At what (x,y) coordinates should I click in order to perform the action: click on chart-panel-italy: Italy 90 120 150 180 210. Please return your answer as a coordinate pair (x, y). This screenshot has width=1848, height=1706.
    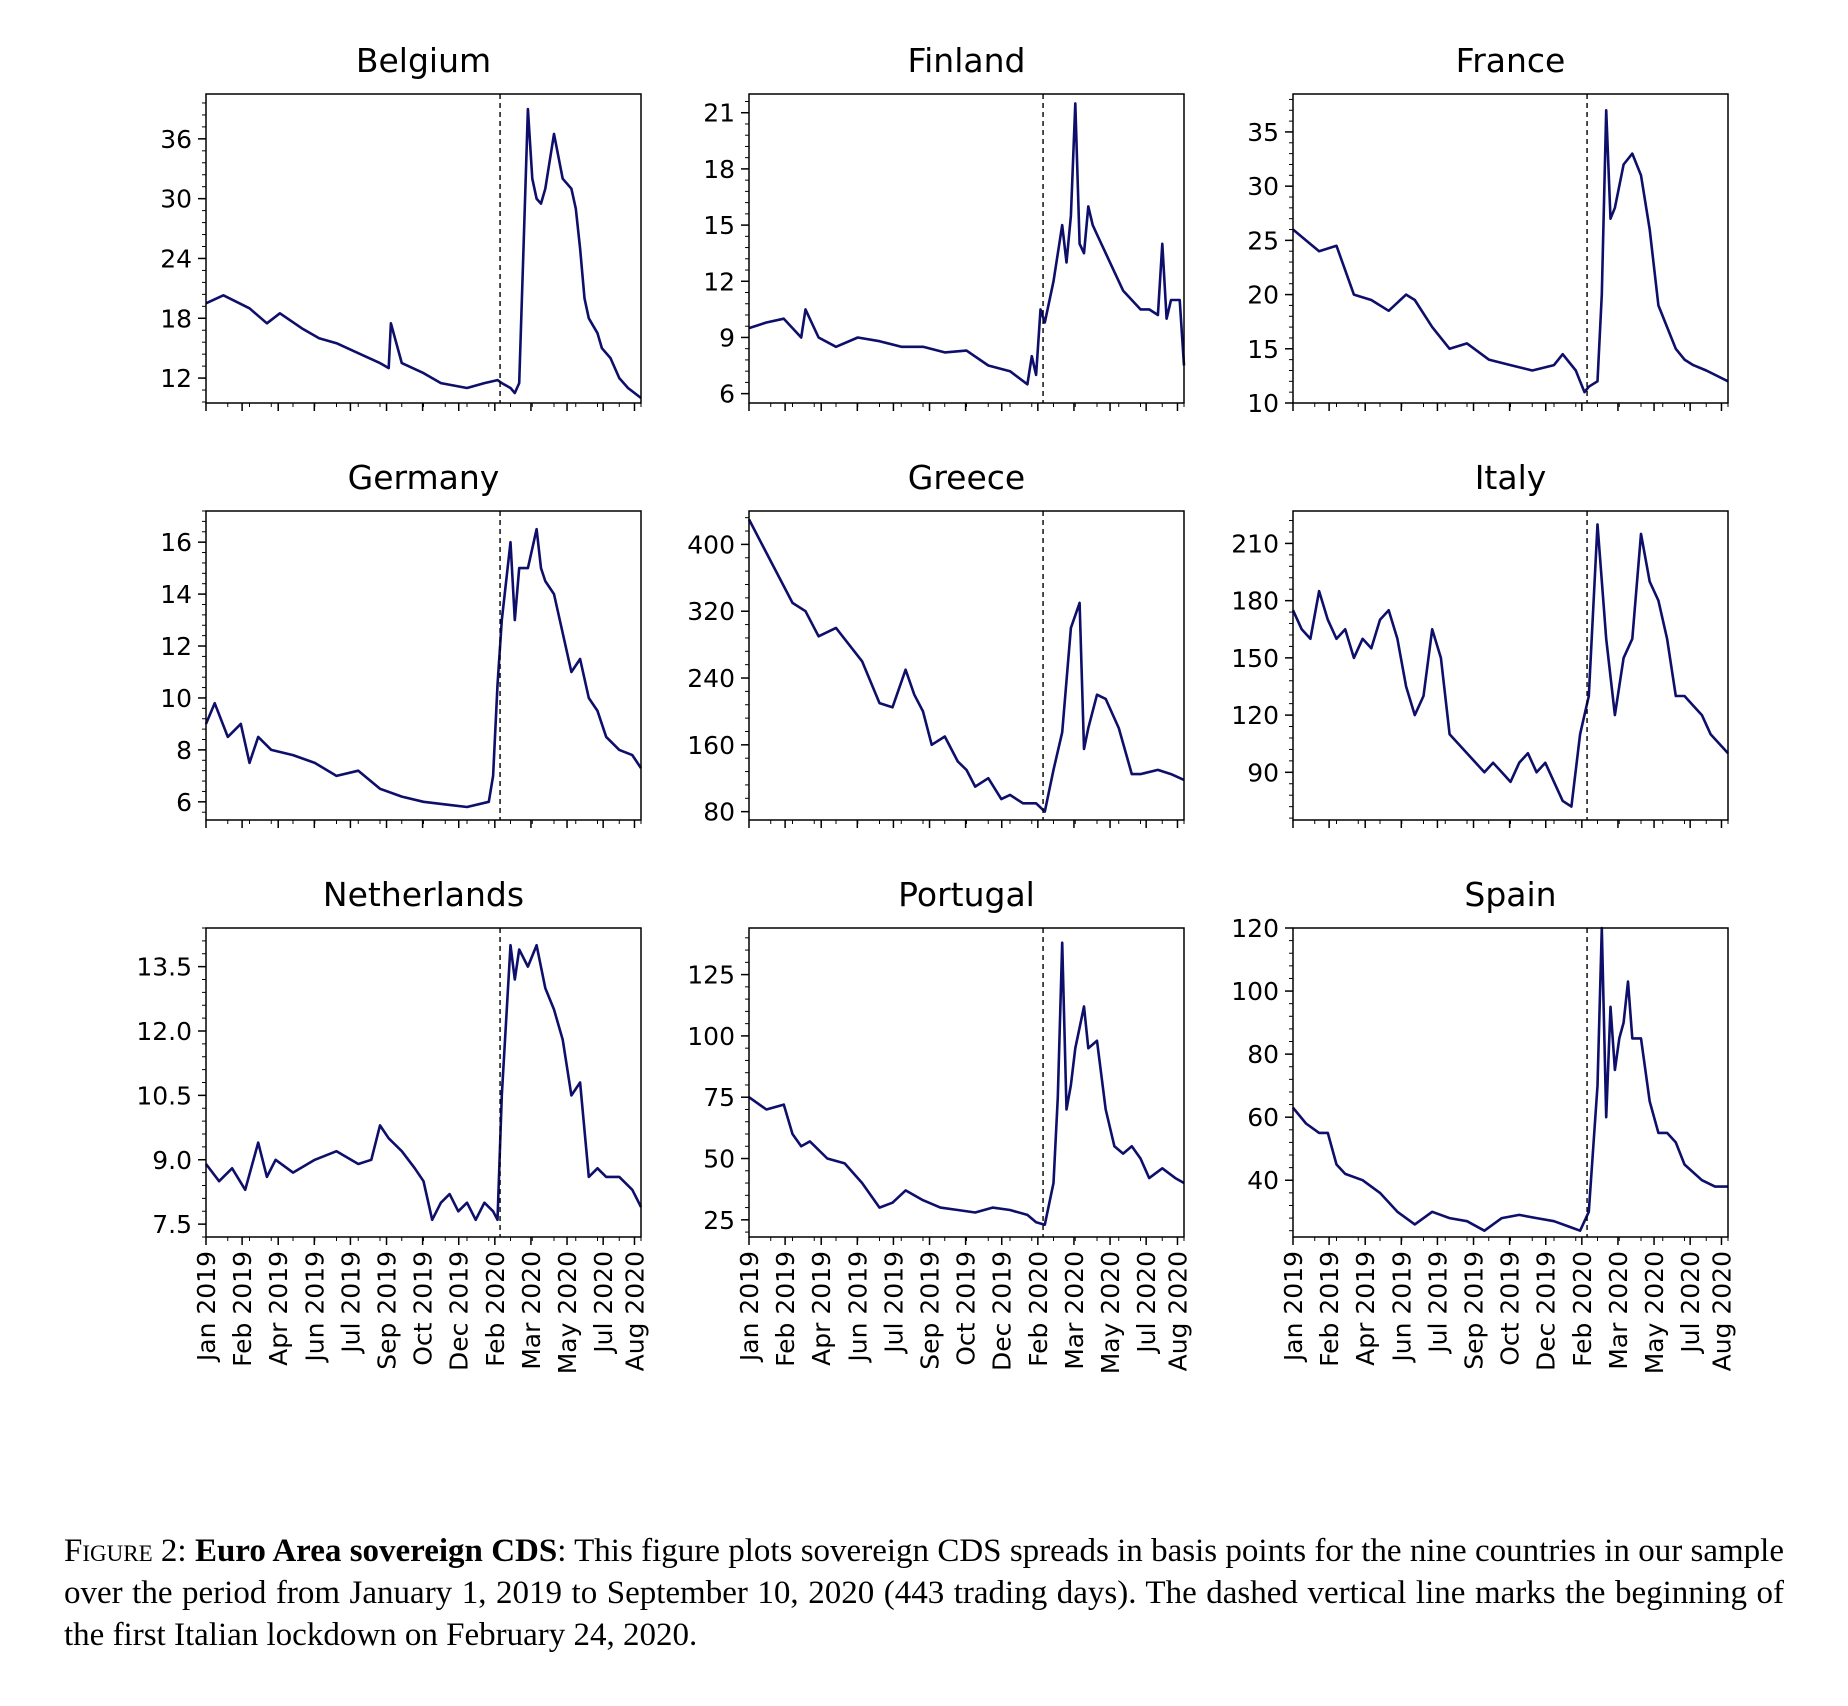
    Looking at the image, I should click on (1480, 643).